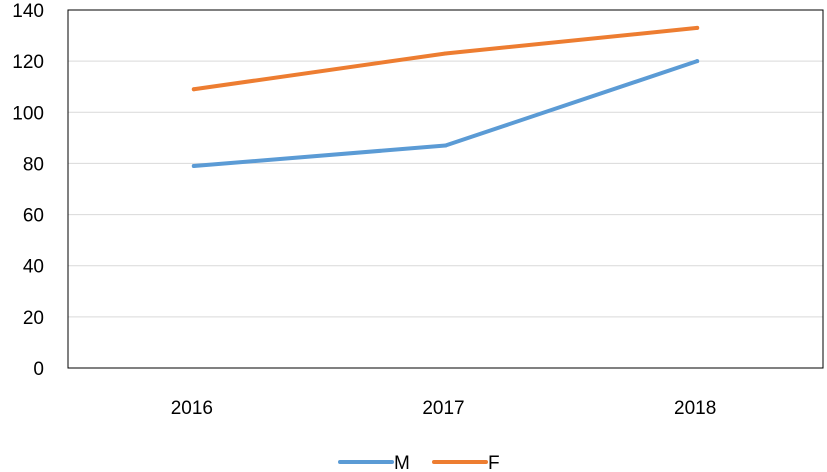 This screenshot has width=827, height=472. What do you see at coordinates (695, 408) in the screenshot?
I see `x-tick-label: 2018` at bounding box center [695, 408].